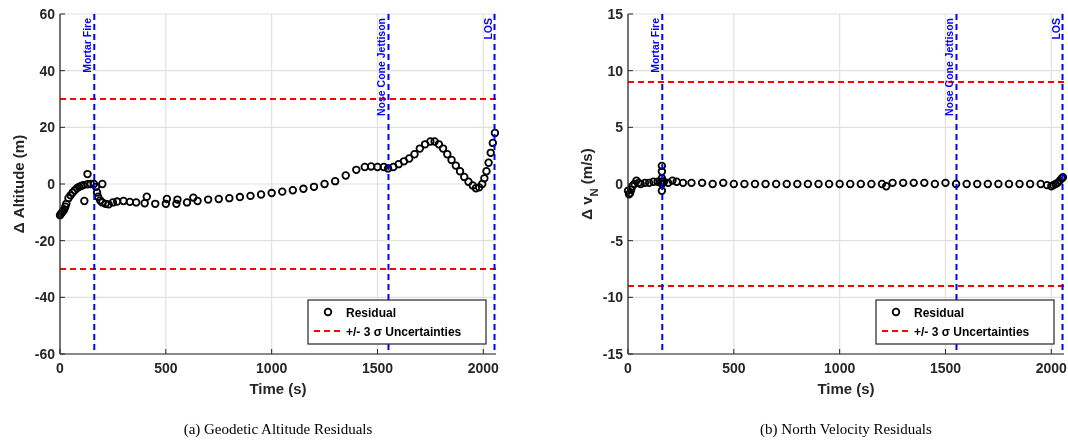 This screenshot has height=442, width=1068. I want to click on text: (b) North Velocity Residuals, so click(846, 429).